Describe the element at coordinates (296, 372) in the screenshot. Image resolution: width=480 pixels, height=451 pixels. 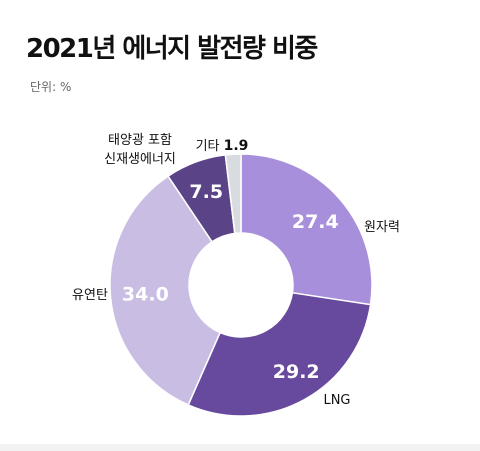
I see `value-label: 29.2` at that location.